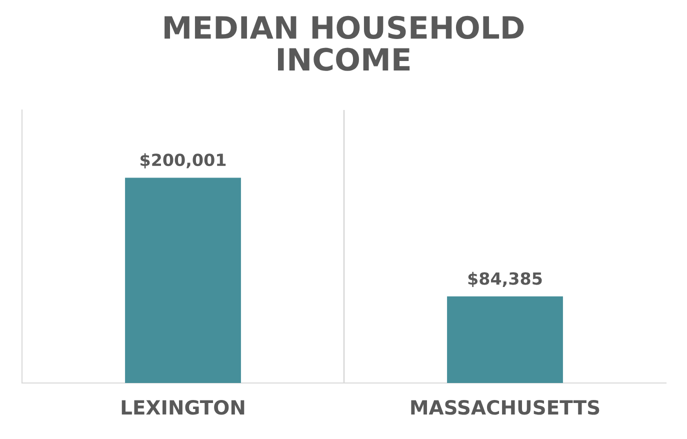 The width and height of the screenshot is (687, 439). Describe the element at coordinates (505, 280) in the screenshot. I see `data-label: $84,385` at that location.